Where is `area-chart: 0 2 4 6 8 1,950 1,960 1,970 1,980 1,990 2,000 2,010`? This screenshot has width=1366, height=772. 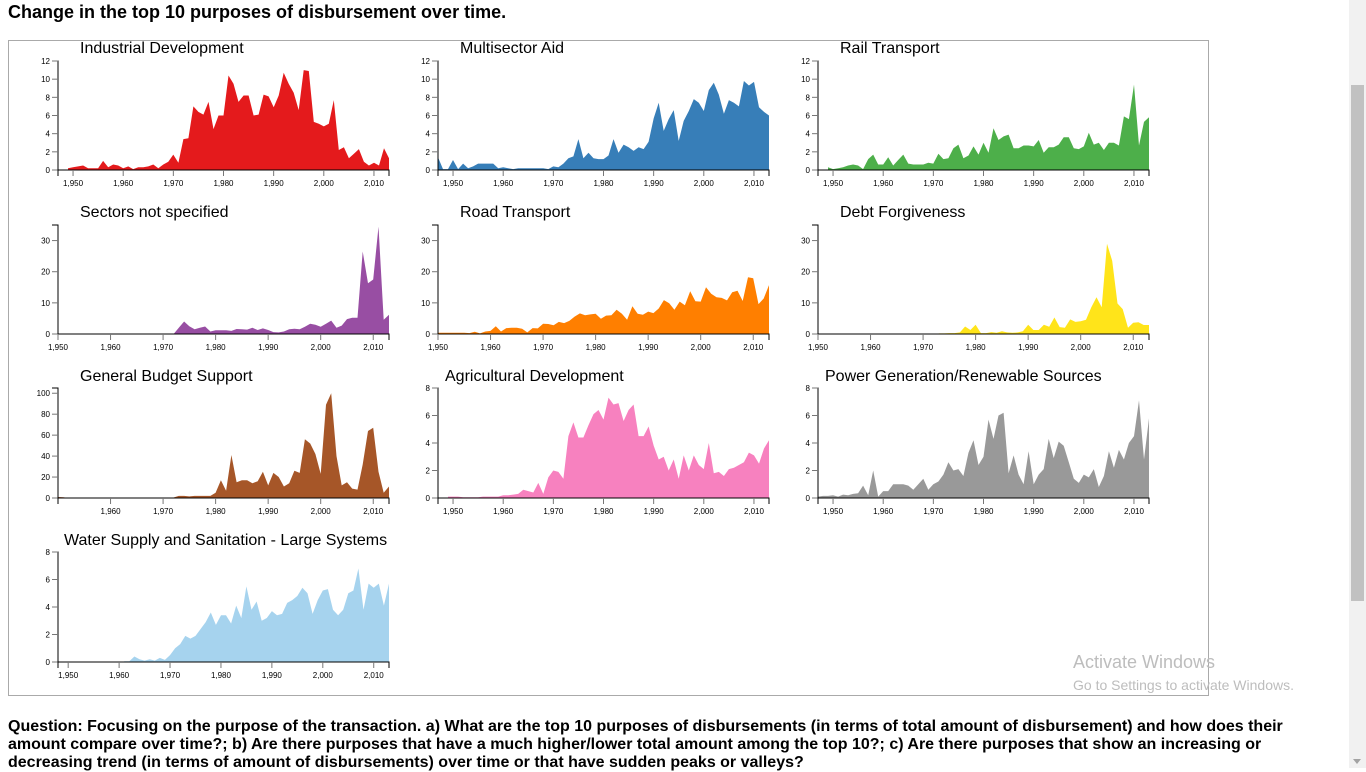
area-chart: 0 2 4 6 8 1,950 1,960 1,970 1,980 1,990 2,000 2,010 is located at coordinates (218, 614).